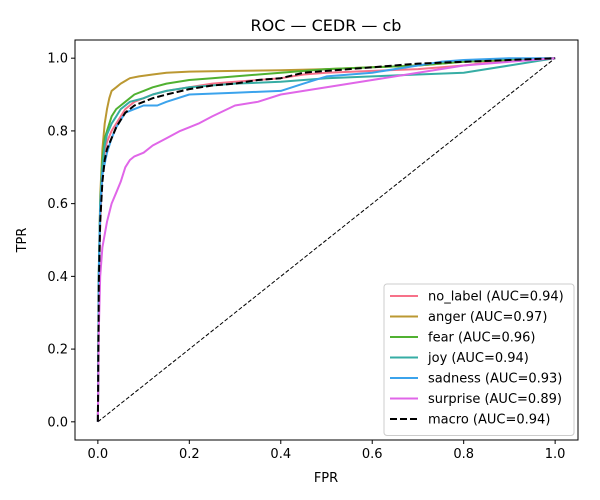  Describe the element at coordinates (495, 379) in the screenshot. I see `legend-entry-4: sadness (AUC=0.93)` at that location.